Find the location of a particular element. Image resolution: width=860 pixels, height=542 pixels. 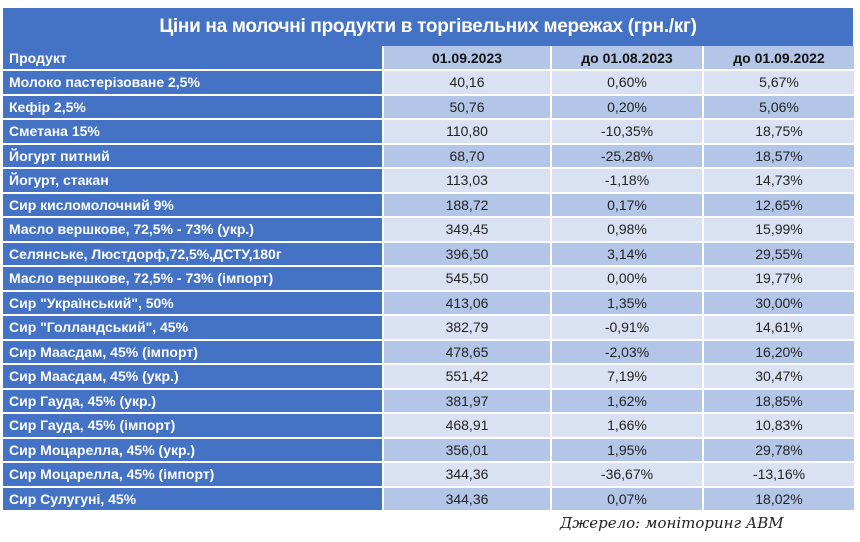

change-year-cell: 15,99% is located at coordinates (779, 230).